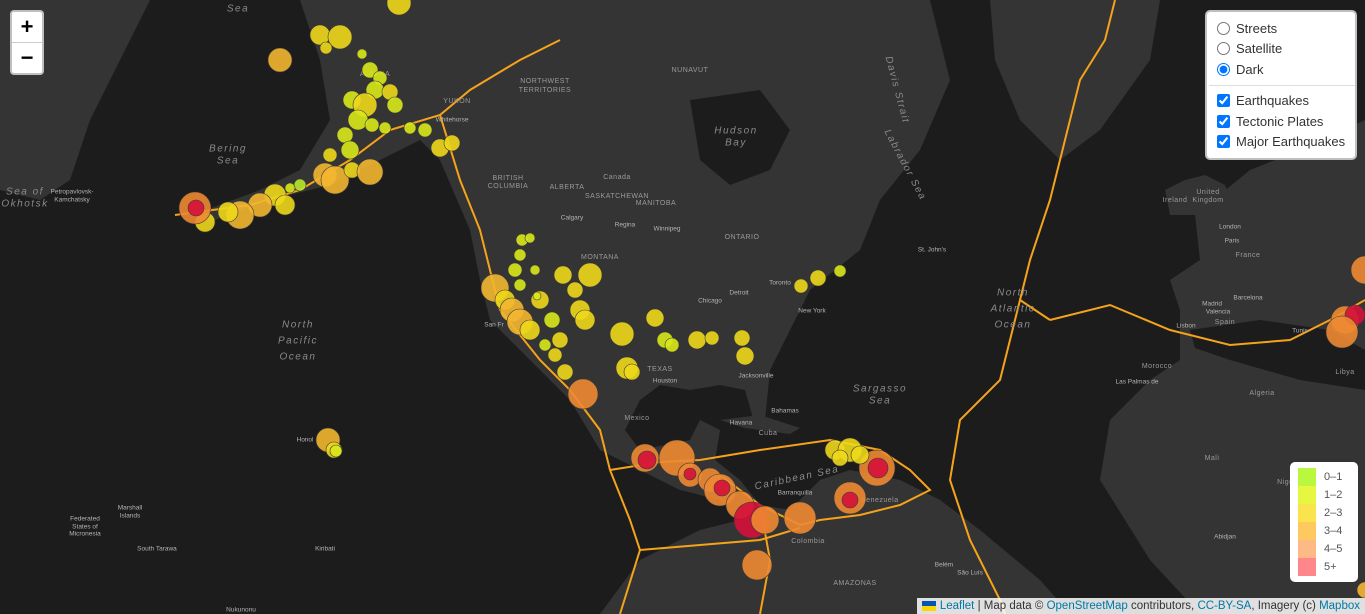 This screenshot has width=1365, height=614. Describe the element at coordinates (72, 192) in the screenshot. I see `map-label: Petropavlovsk-` at that location.